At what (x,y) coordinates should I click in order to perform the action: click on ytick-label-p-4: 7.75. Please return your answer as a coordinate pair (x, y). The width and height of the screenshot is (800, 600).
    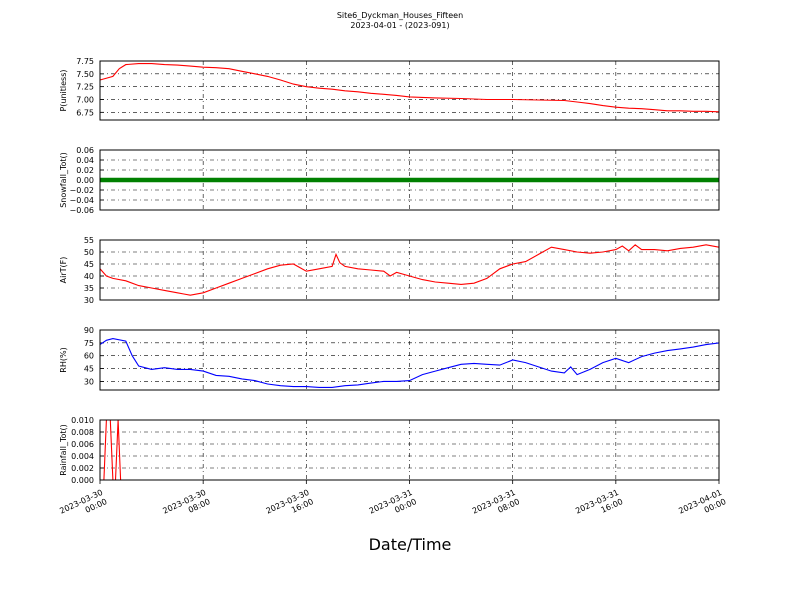
    Looking at the image, I should click on (85, 61).